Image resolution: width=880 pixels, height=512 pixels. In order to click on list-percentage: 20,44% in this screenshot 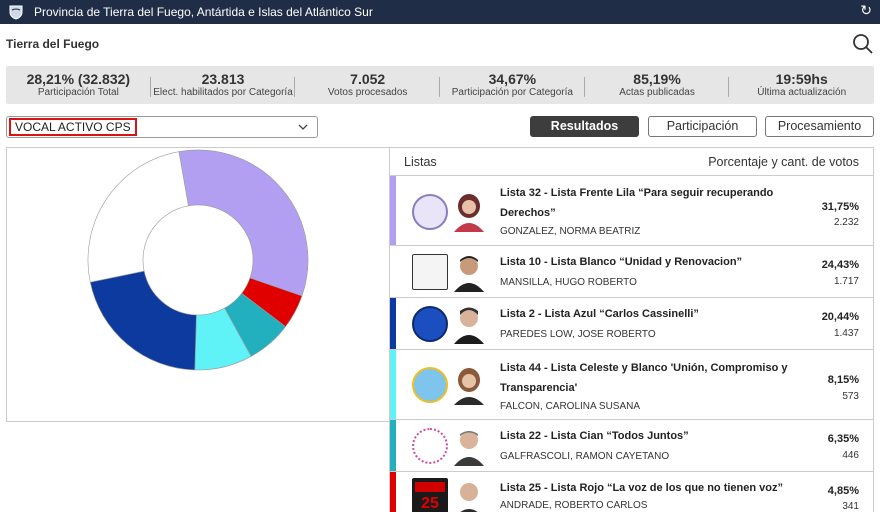, I will do `click(840, 317)`.